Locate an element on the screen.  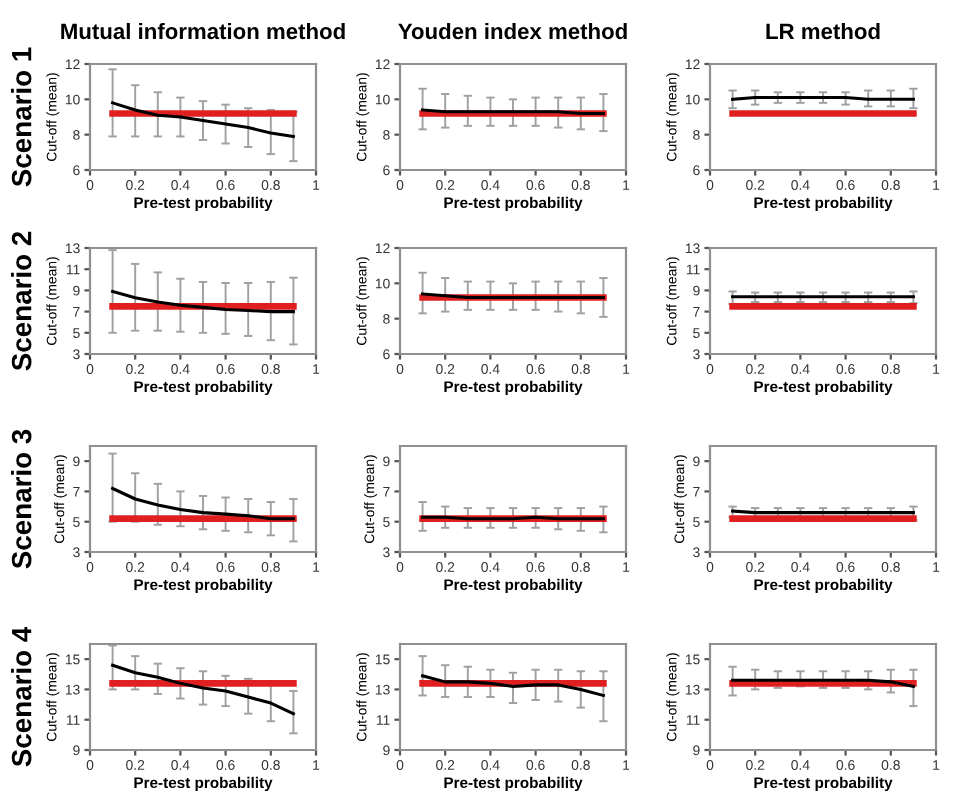
text: Scenario 3 is located at coordinates (21, 499).